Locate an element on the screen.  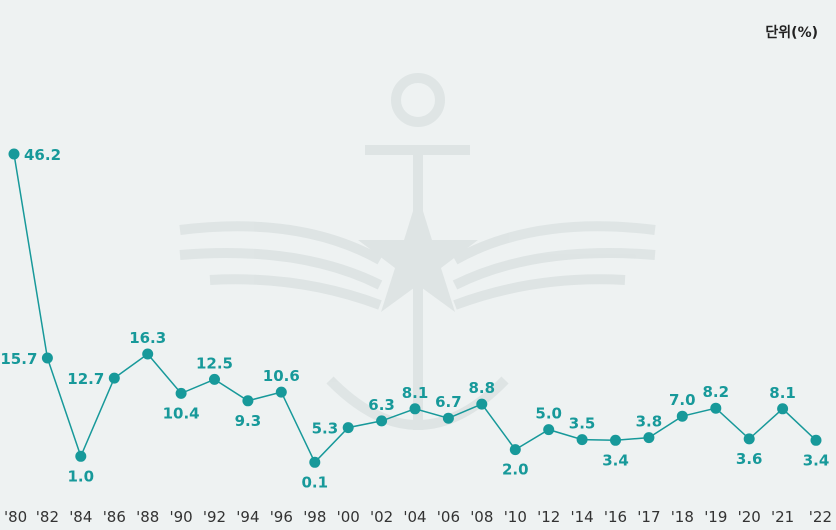
data-label: 10.6 is located at coordinates (281, 376).